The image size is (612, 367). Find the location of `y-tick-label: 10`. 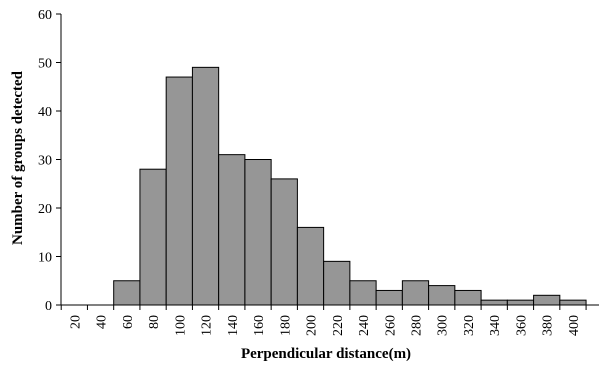

y-tick-label: 10 is located at coordinates (45, 258).